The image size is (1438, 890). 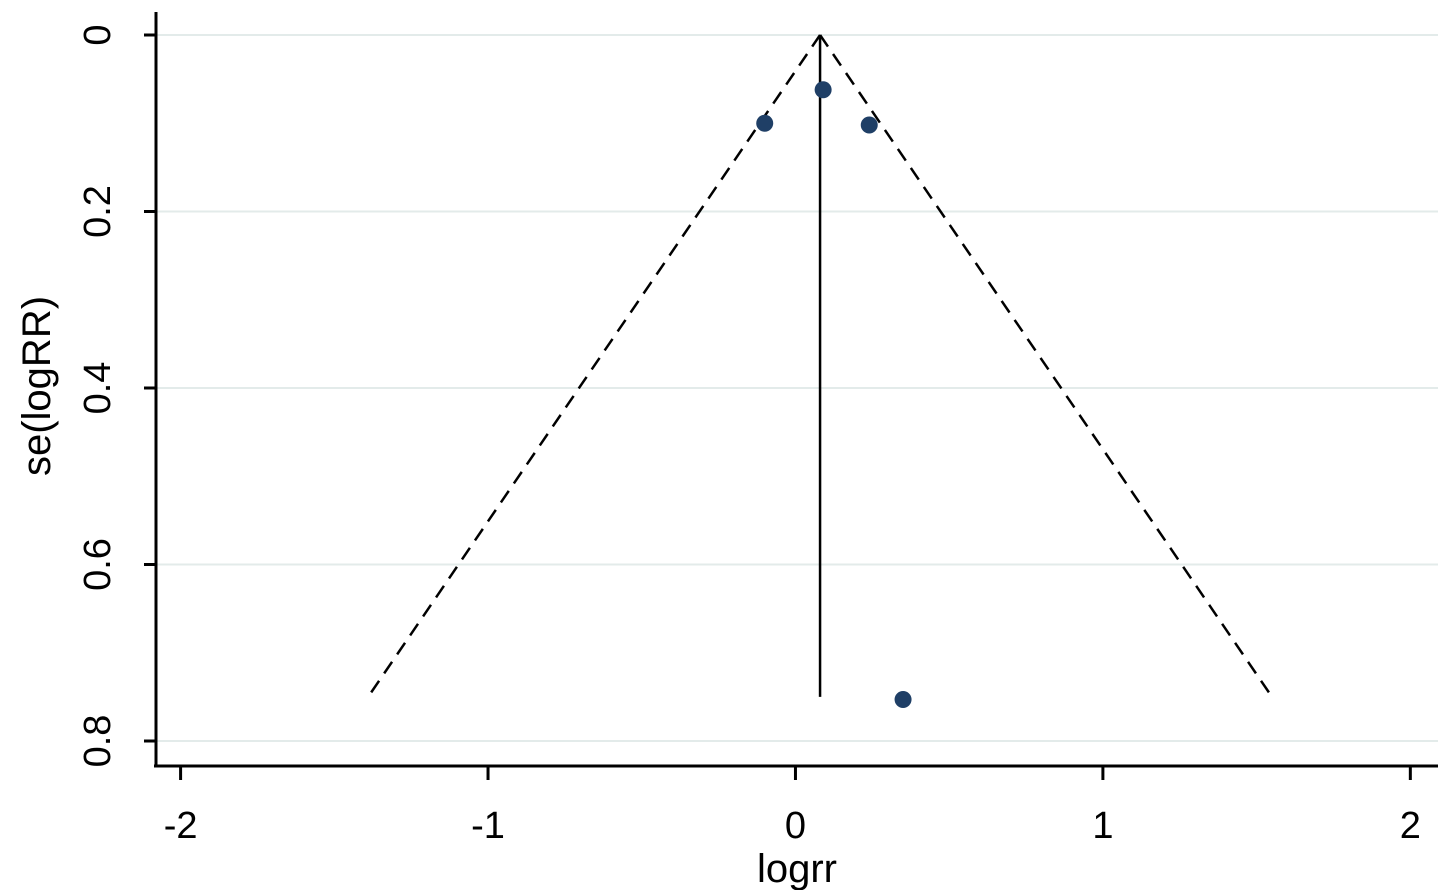 What do you see at coordinates (1410, 826) in the screenshot?
I see `x-tick-label: 2` at bounding box center [1410, 826].